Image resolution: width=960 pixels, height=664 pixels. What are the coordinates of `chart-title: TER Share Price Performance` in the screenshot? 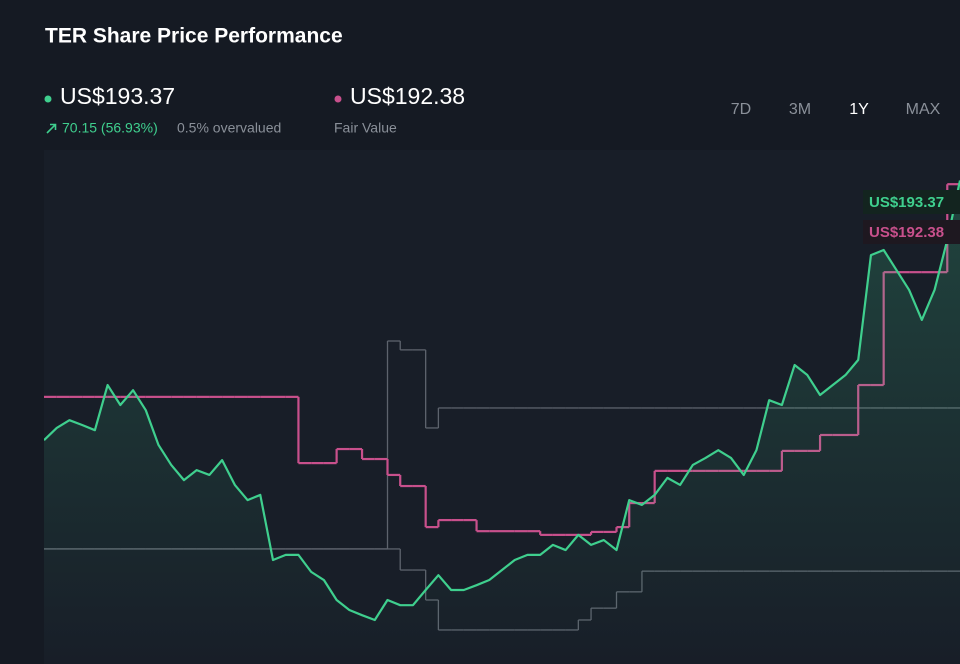 It's located at (194, 36).